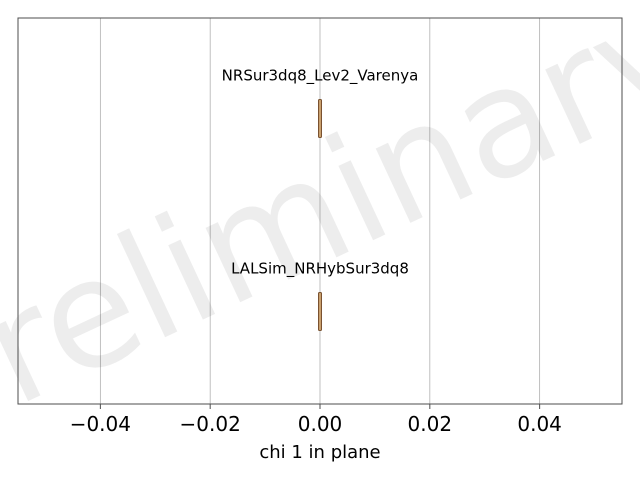 This screenshot has width=640, height=480. Describe the element at coordinates (320, 424) in the screenshot. I see `x-tick-label: 0.00` at that location.